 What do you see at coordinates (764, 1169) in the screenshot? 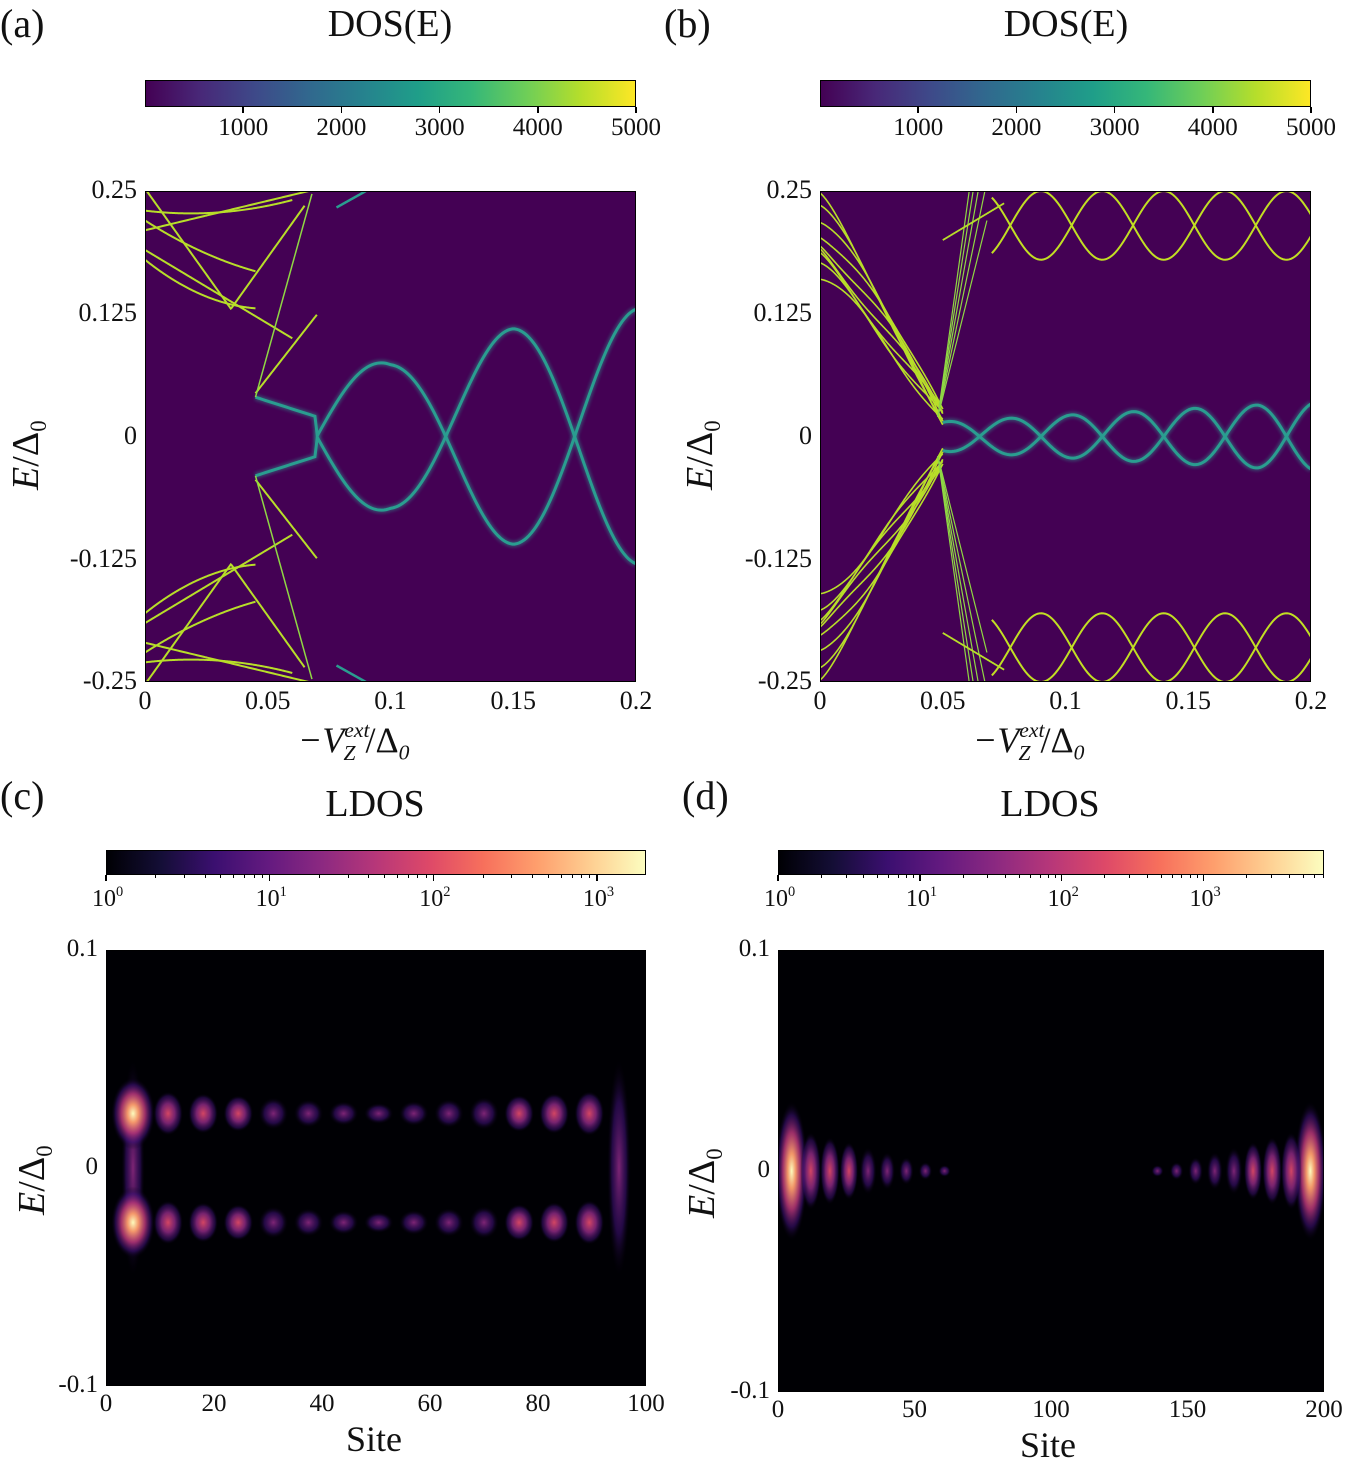
I see `y-tick-label: 0` at bounding box center [764, 1169].